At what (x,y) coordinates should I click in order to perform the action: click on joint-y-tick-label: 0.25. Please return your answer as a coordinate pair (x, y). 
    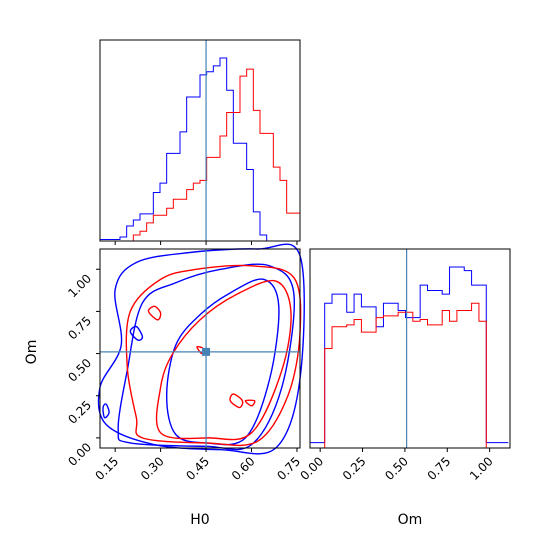
    Looking at the image, I should click on (79, 412).